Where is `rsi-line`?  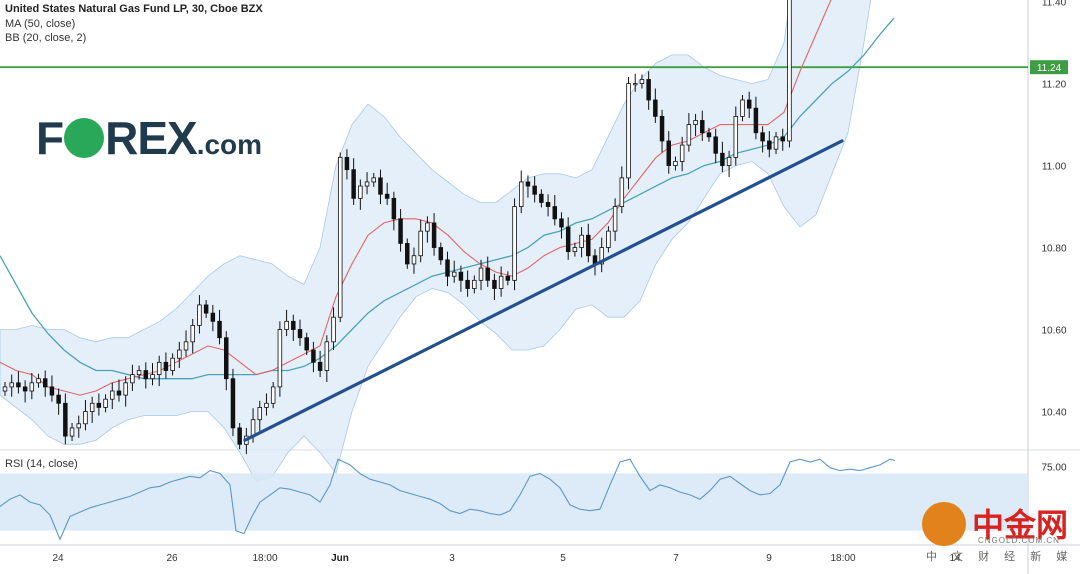
rsi-line is located at coordinates (448, 499).